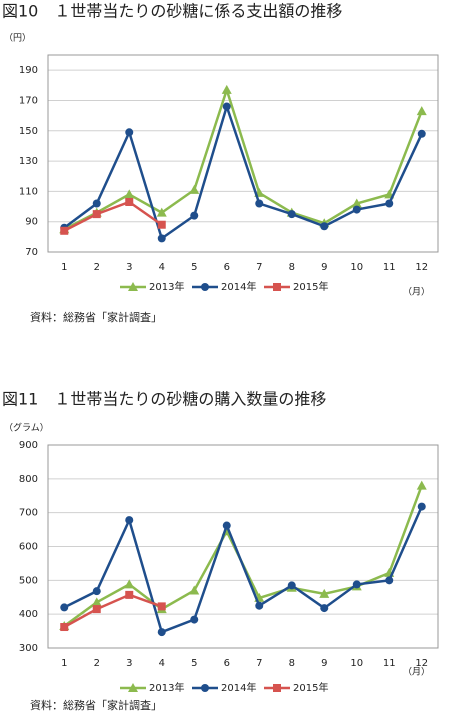 The image size is (450, 715). What do you see at coordinates (28, 547) in the screenshot?
I see `y-tick-label: 600` at bounding box center [28, 547].